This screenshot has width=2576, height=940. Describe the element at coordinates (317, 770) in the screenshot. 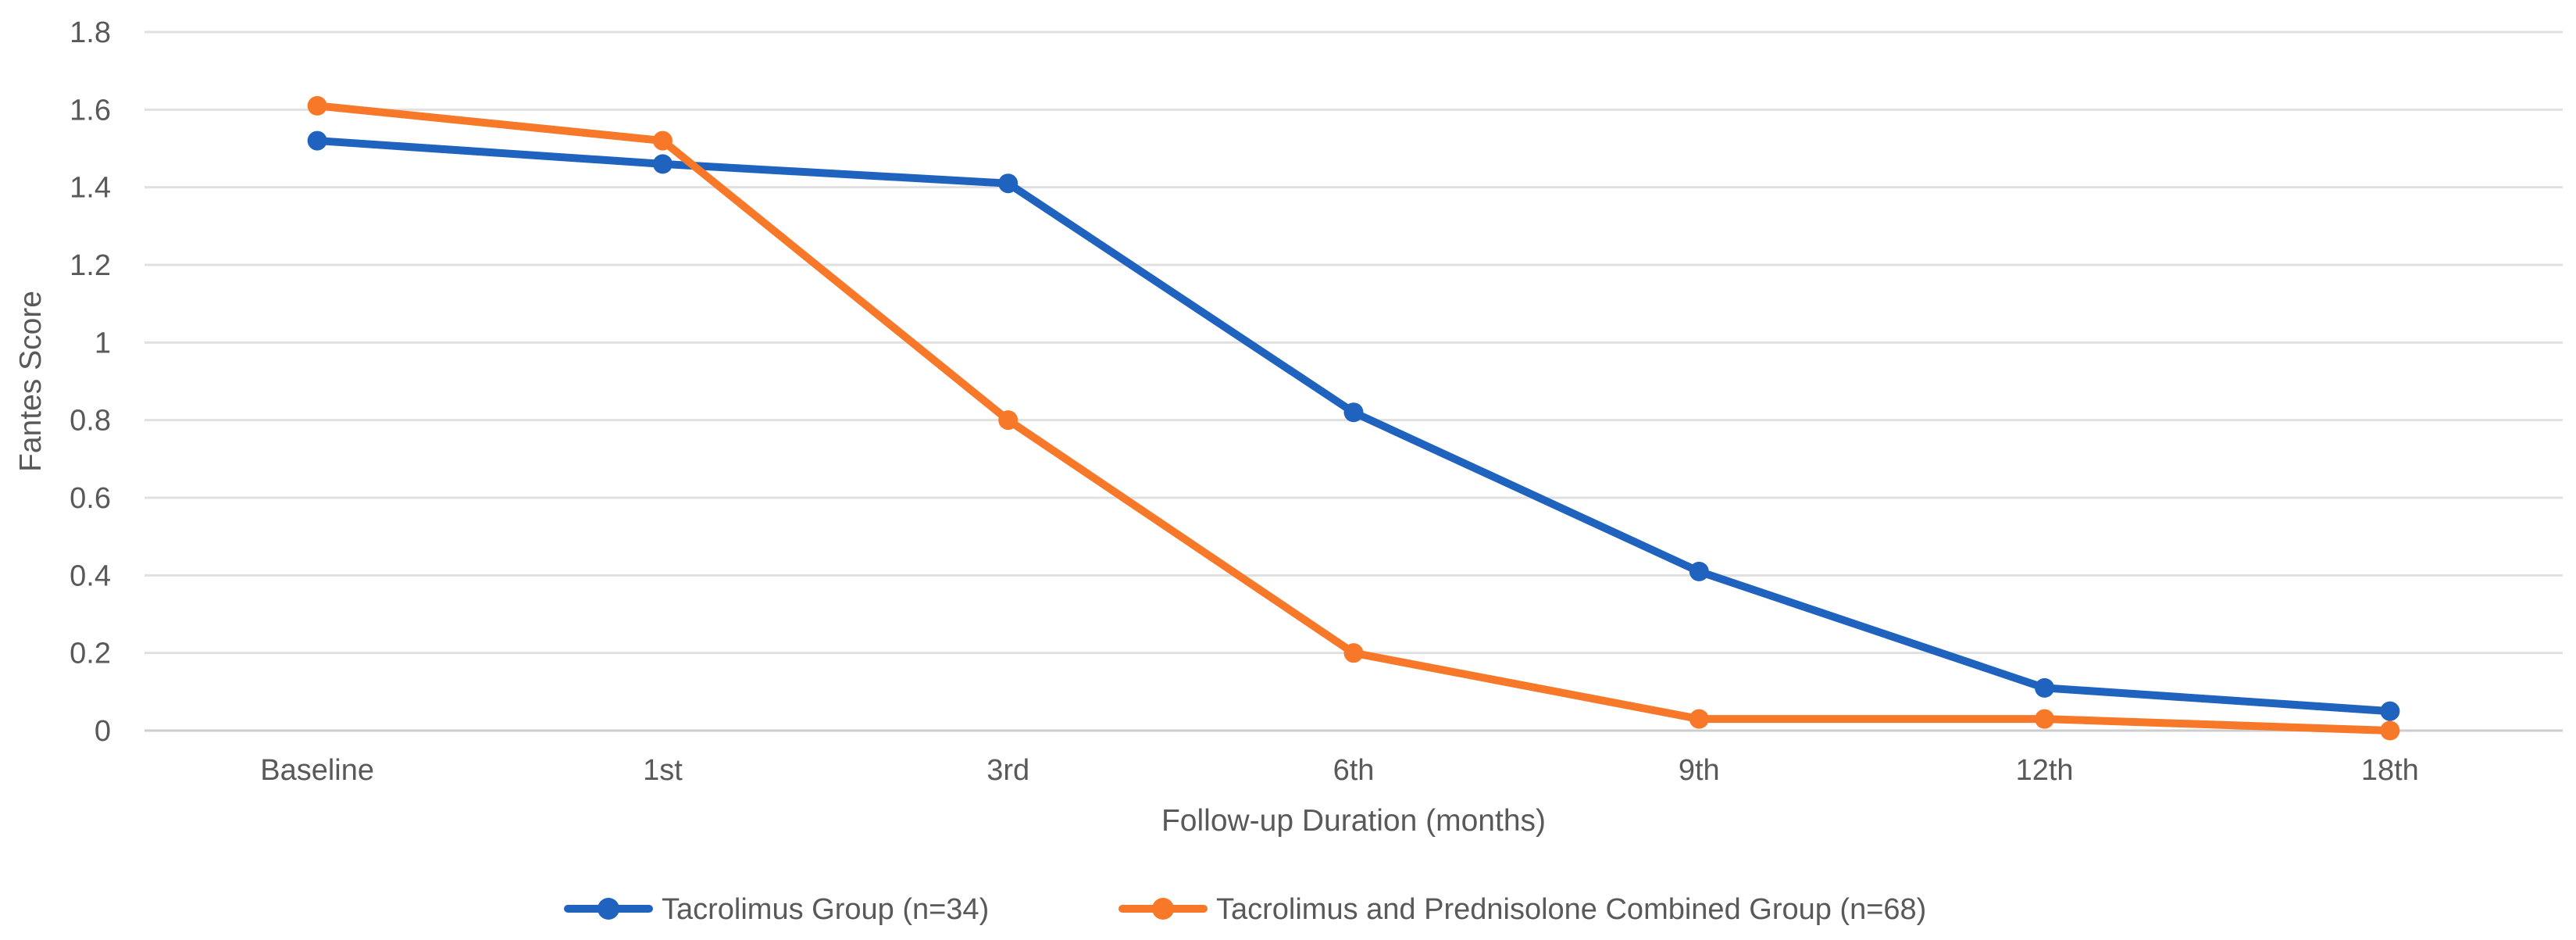

I see `x-category-label: Baseline` at that location.